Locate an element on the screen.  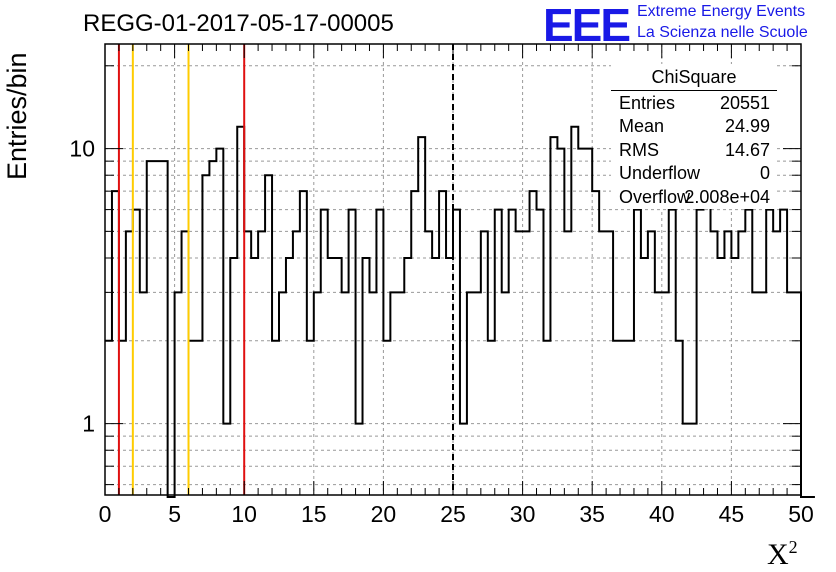
stats-row-underflow: Underflow 0 is located at coordinates (694, 174).